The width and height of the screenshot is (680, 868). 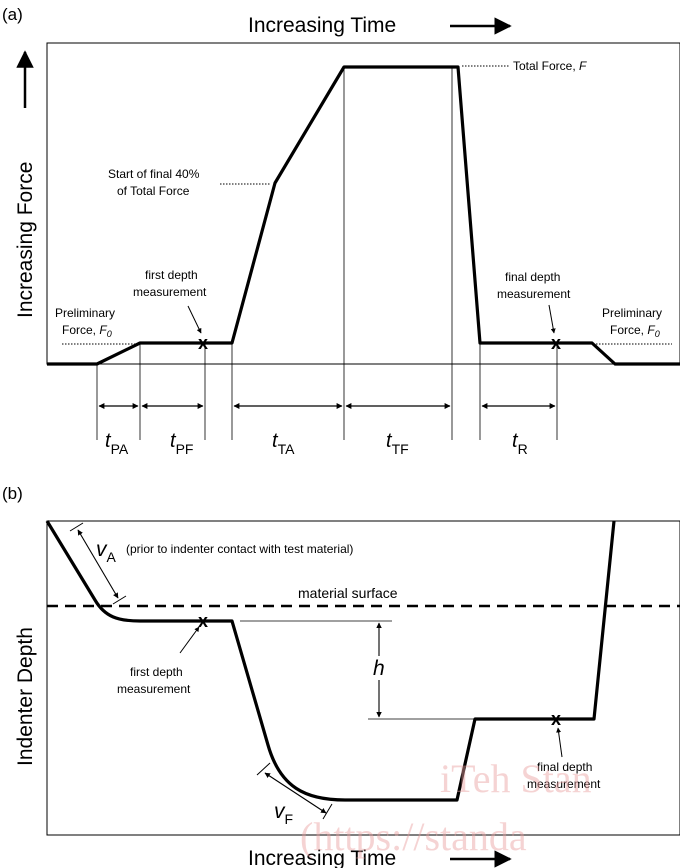 What do you see at coordinates (564, 767) in the screenshot?
I see `final-depth-label-b-line1: final depth` at bounding box center [564, 767].